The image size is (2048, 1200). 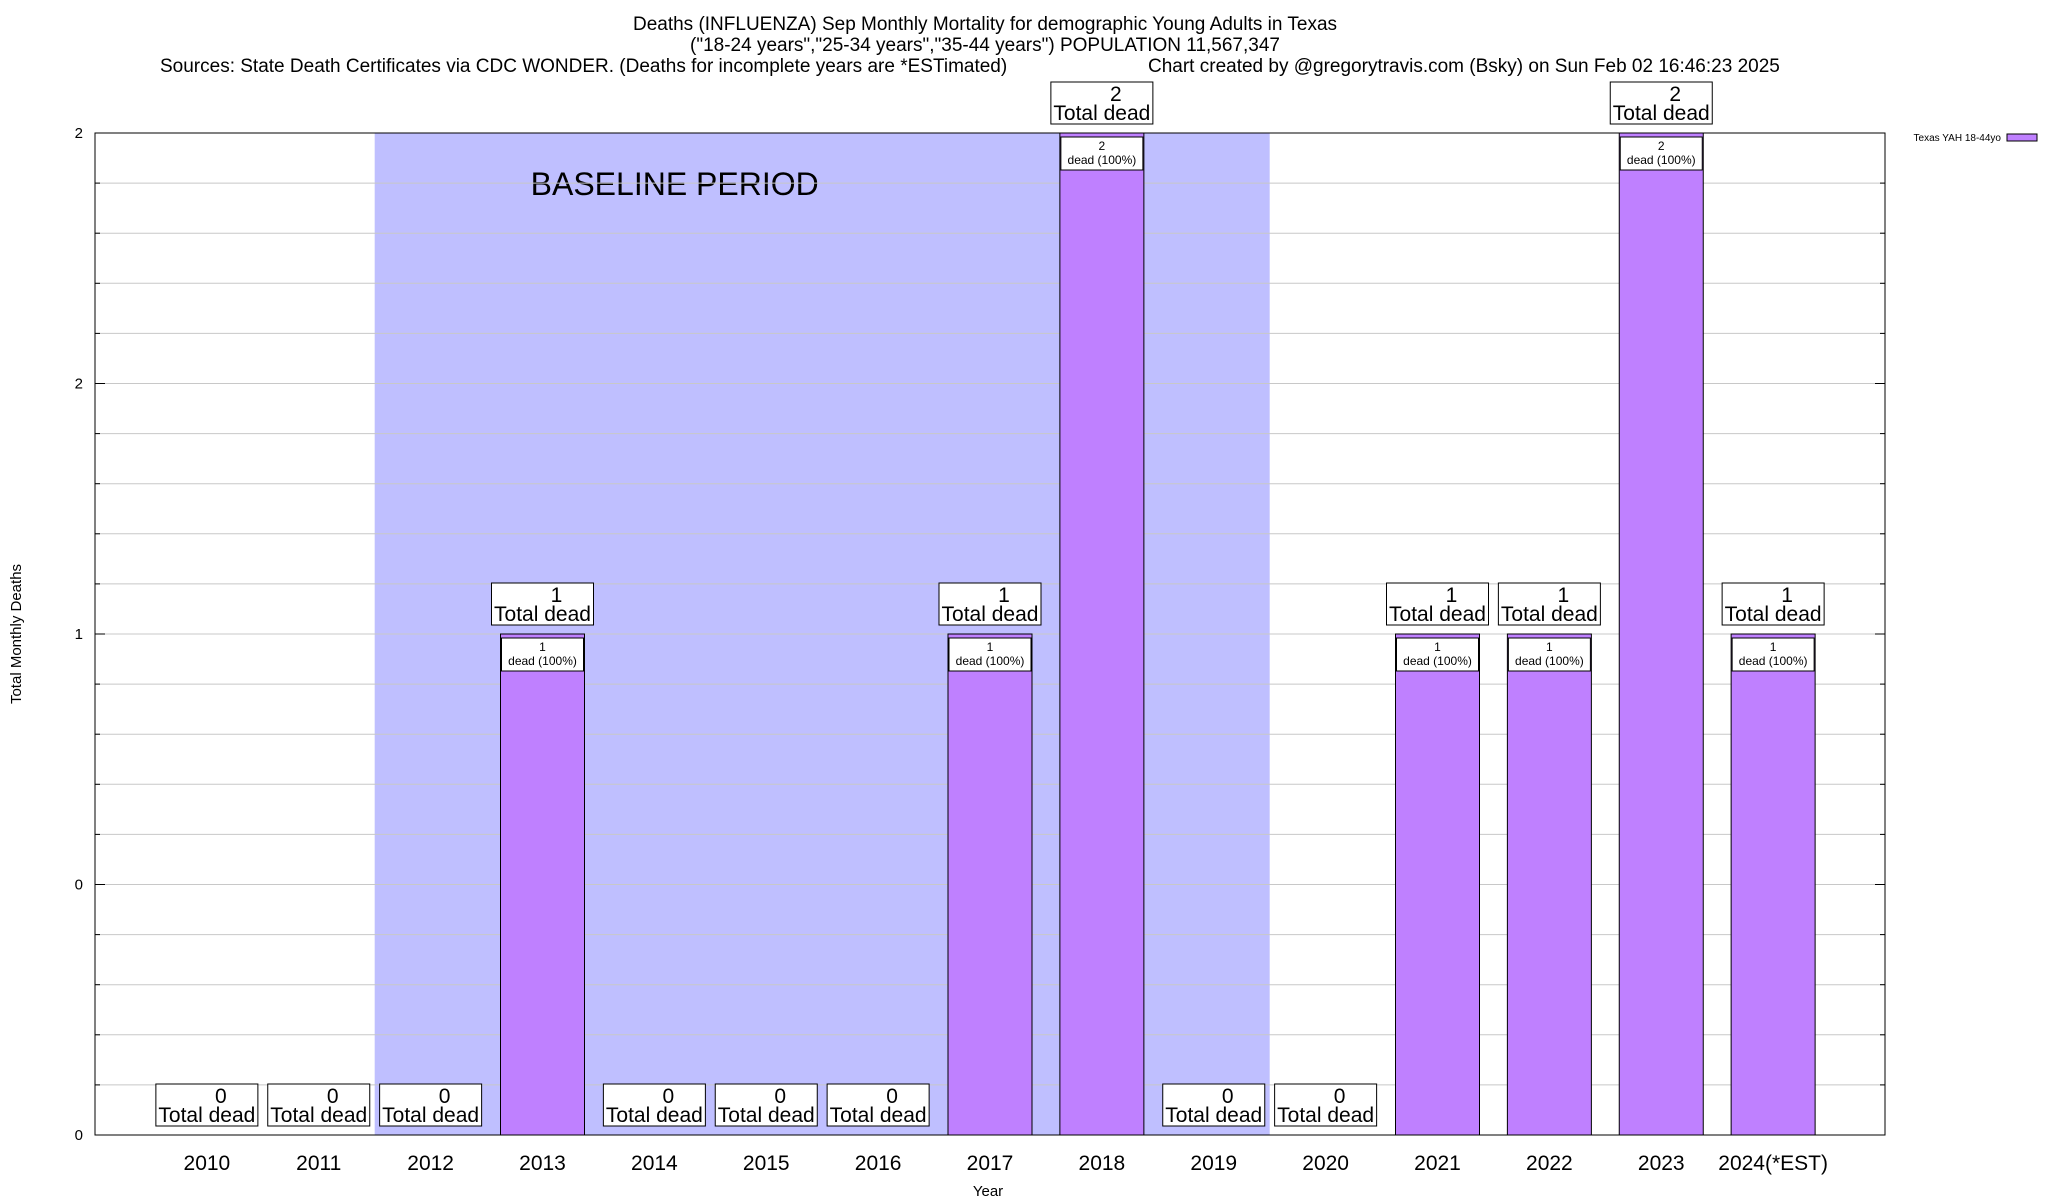 What do you see at coordinates (2022, 137) in the screenshot?
I see `legend-swatch` at bounding box center [2022, 137].